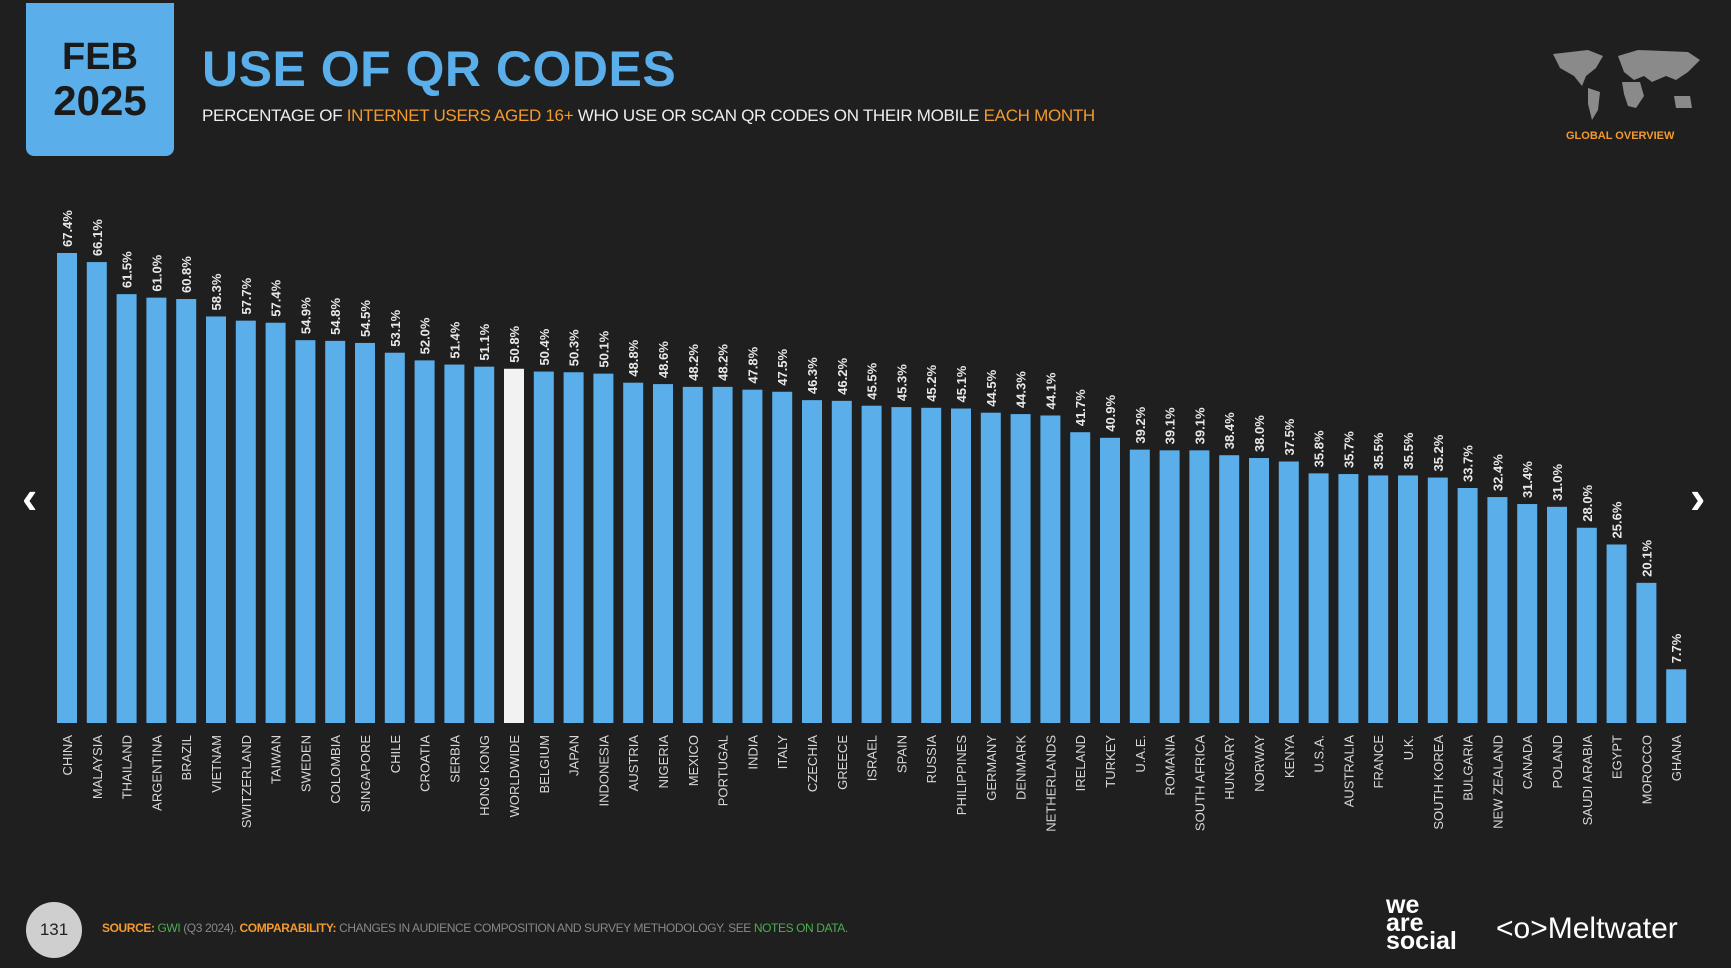 The width and height of the screenshot is (1731, 968). What do you see at coordinates (1259, 590) in the screenshot?
I see `bar-norway` at bounding box center [1259, 590].